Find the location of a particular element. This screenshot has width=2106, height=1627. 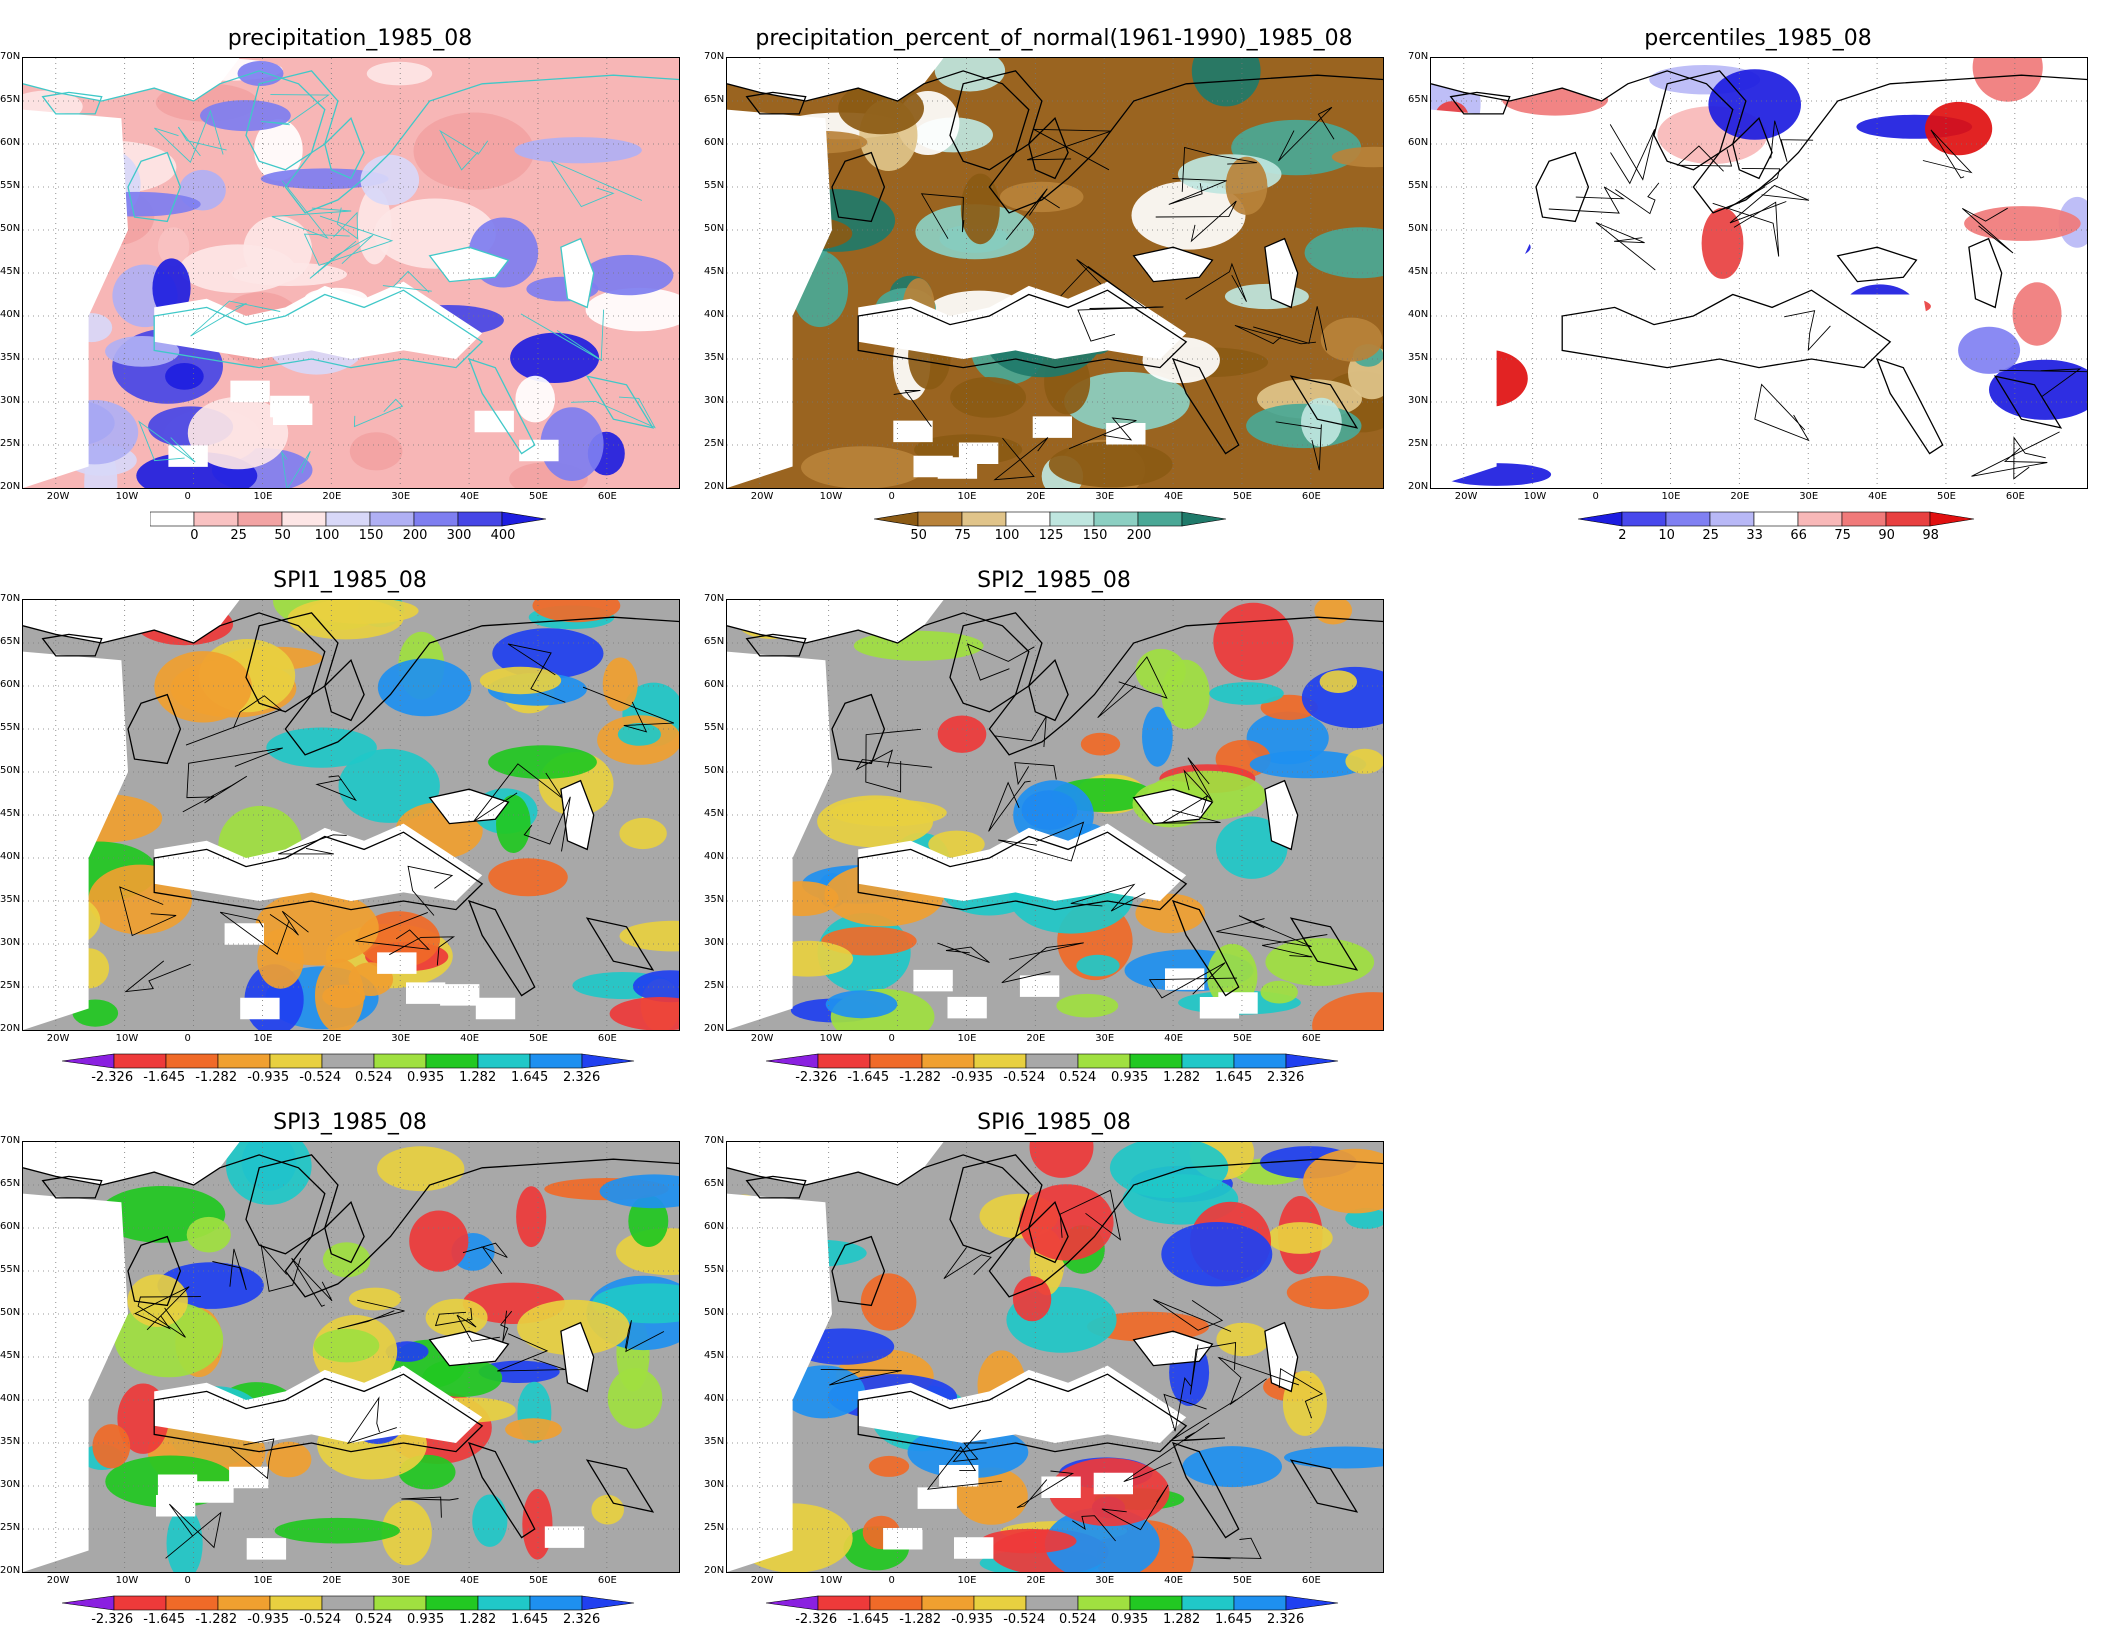

colorbar-label: 1.282 is located at coordinates (478, 1077).